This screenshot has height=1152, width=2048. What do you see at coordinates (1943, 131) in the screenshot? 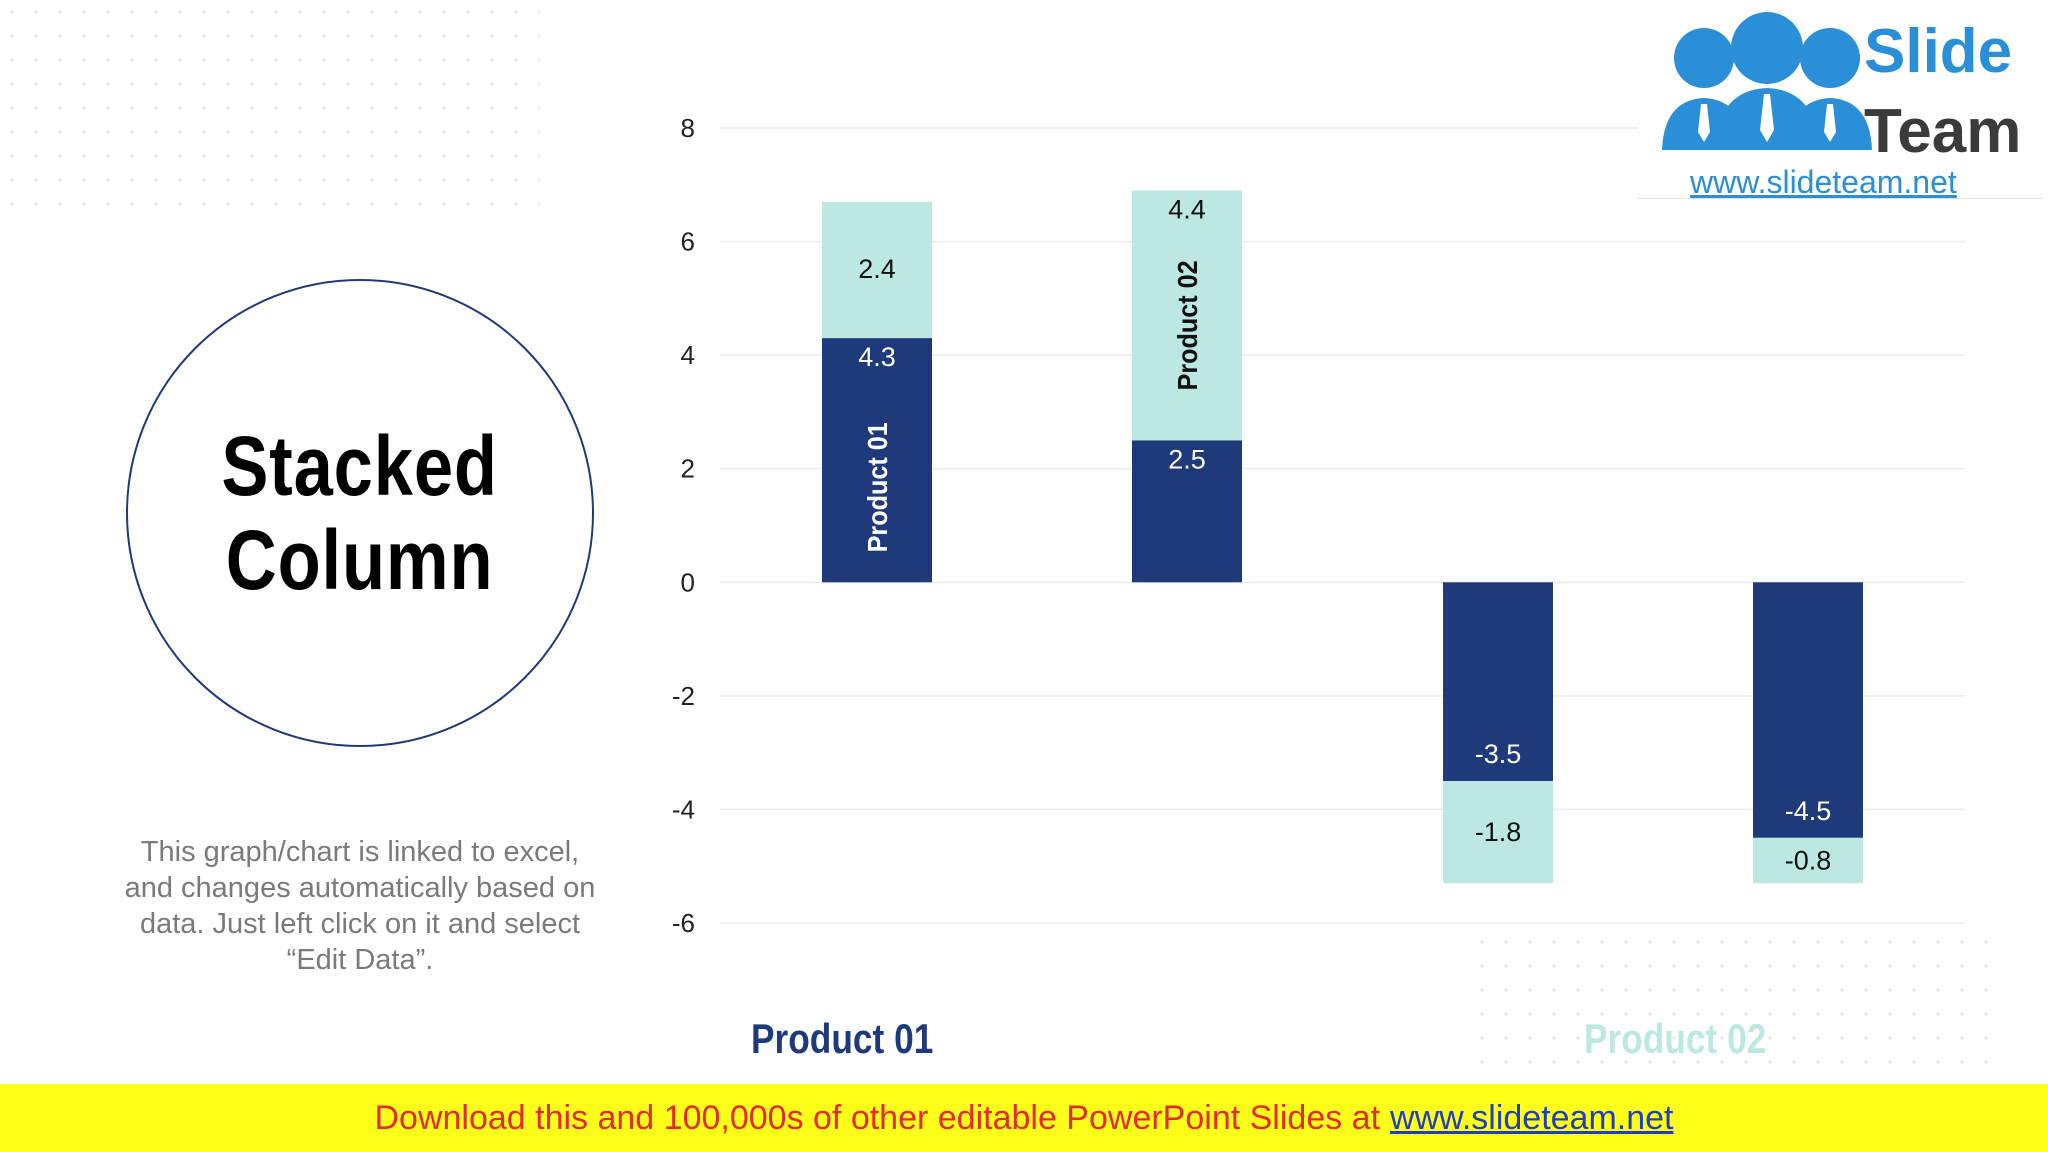
I see `logo-word-team: Team` at bounding box center [1943, 131].